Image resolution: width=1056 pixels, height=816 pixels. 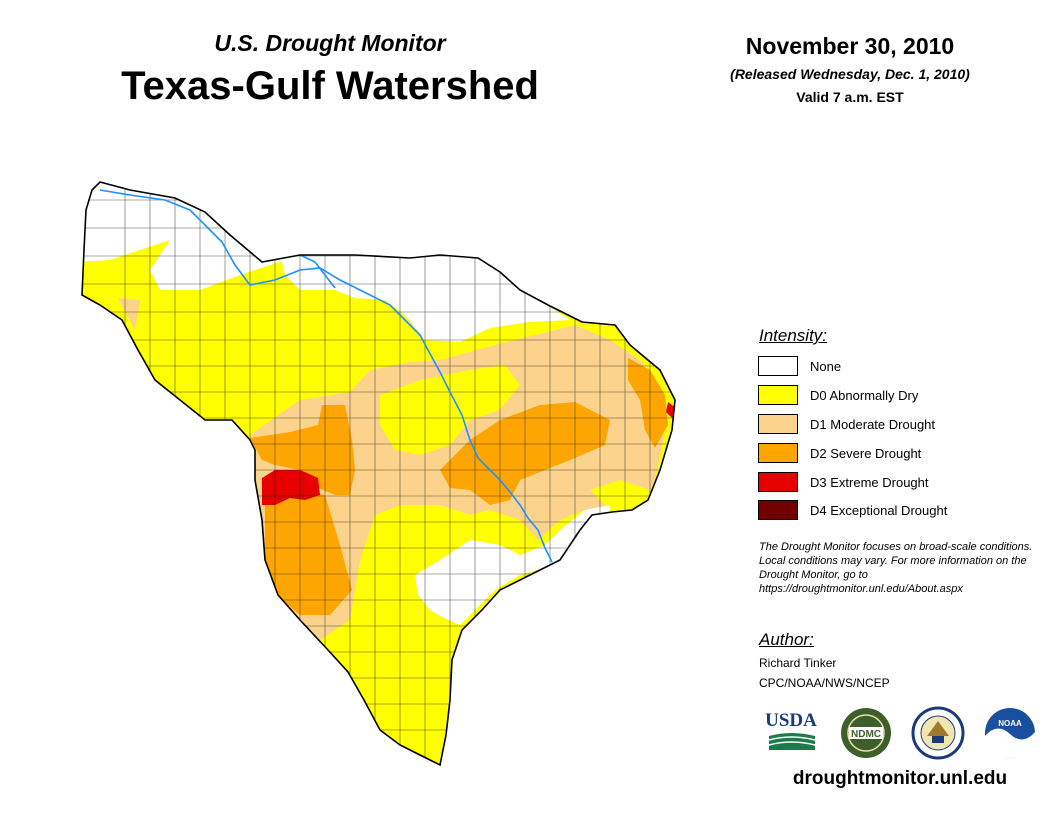 What do you see at coordinates (786, 639) in the screenshot?
I see `author-heading: Author:` at bounding box center [786, 639].